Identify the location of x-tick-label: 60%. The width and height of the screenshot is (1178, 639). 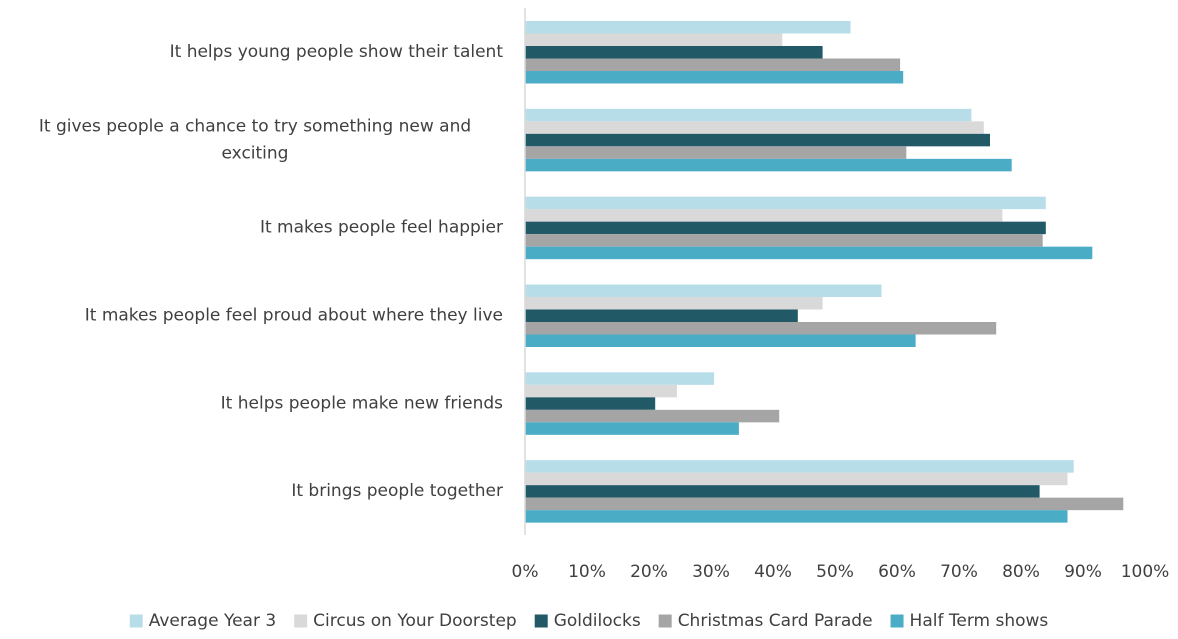
(897, 572).